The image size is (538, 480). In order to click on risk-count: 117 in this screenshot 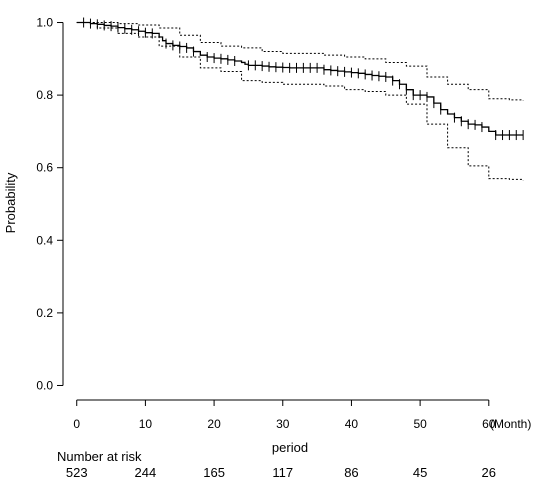, I will do `click(282, 472)`.